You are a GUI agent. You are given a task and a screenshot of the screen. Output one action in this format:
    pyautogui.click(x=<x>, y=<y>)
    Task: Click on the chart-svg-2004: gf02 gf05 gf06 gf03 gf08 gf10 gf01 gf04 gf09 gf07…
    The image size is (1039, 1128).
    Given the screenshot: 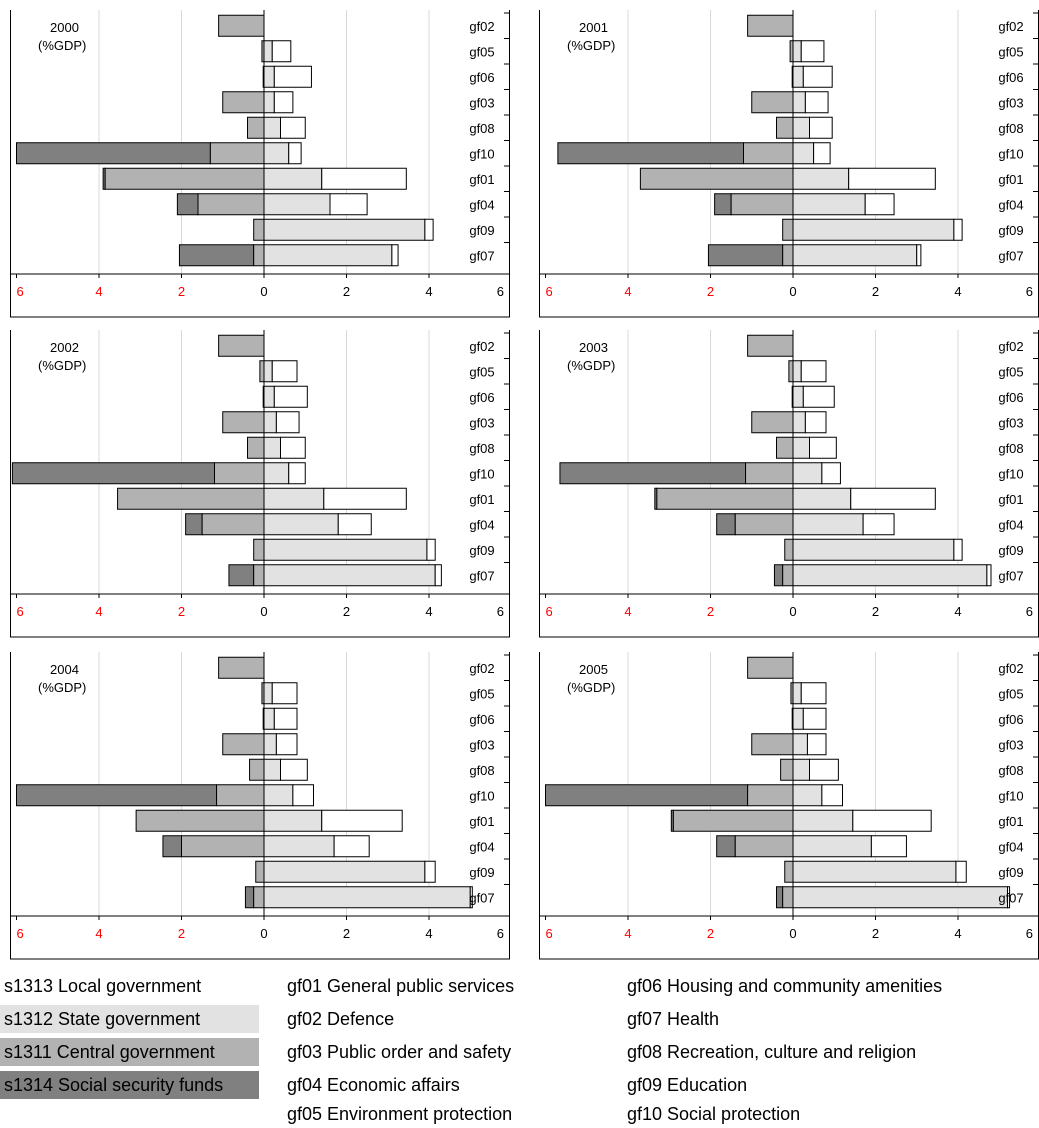 What is the action you would take?
    pyautogui.click(x=260, y=806)
    